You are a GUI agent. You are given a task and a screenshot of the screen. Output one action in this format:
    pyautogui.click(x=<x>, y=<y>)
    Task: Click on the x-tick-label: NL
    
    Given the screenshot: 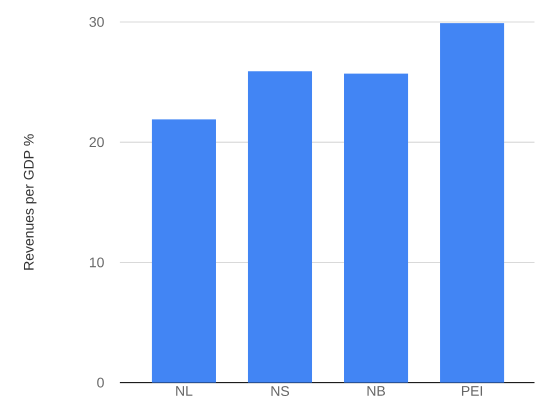 What is the action you would take?
    pyautogui.click(x=184, y=391)
    